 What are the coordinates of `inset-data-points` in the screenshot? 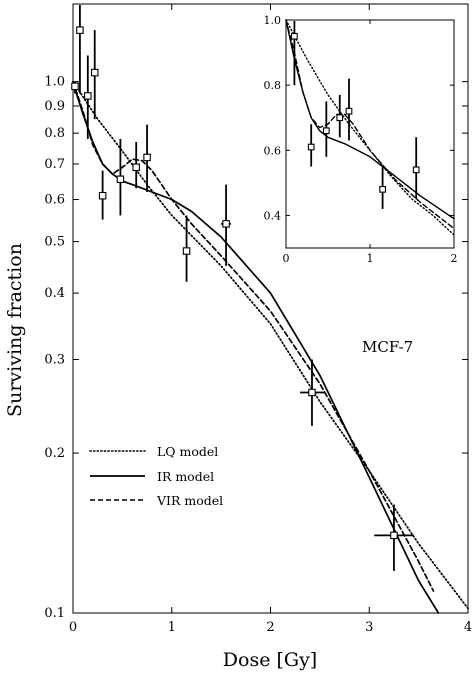 It's located at (355, 115).